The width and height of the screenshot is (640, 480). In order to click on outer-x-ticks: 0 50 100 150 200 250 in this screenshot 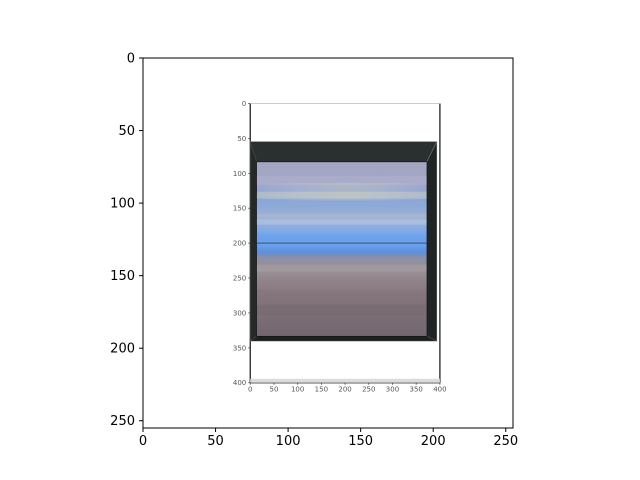, I will do `click(328, 438)`.